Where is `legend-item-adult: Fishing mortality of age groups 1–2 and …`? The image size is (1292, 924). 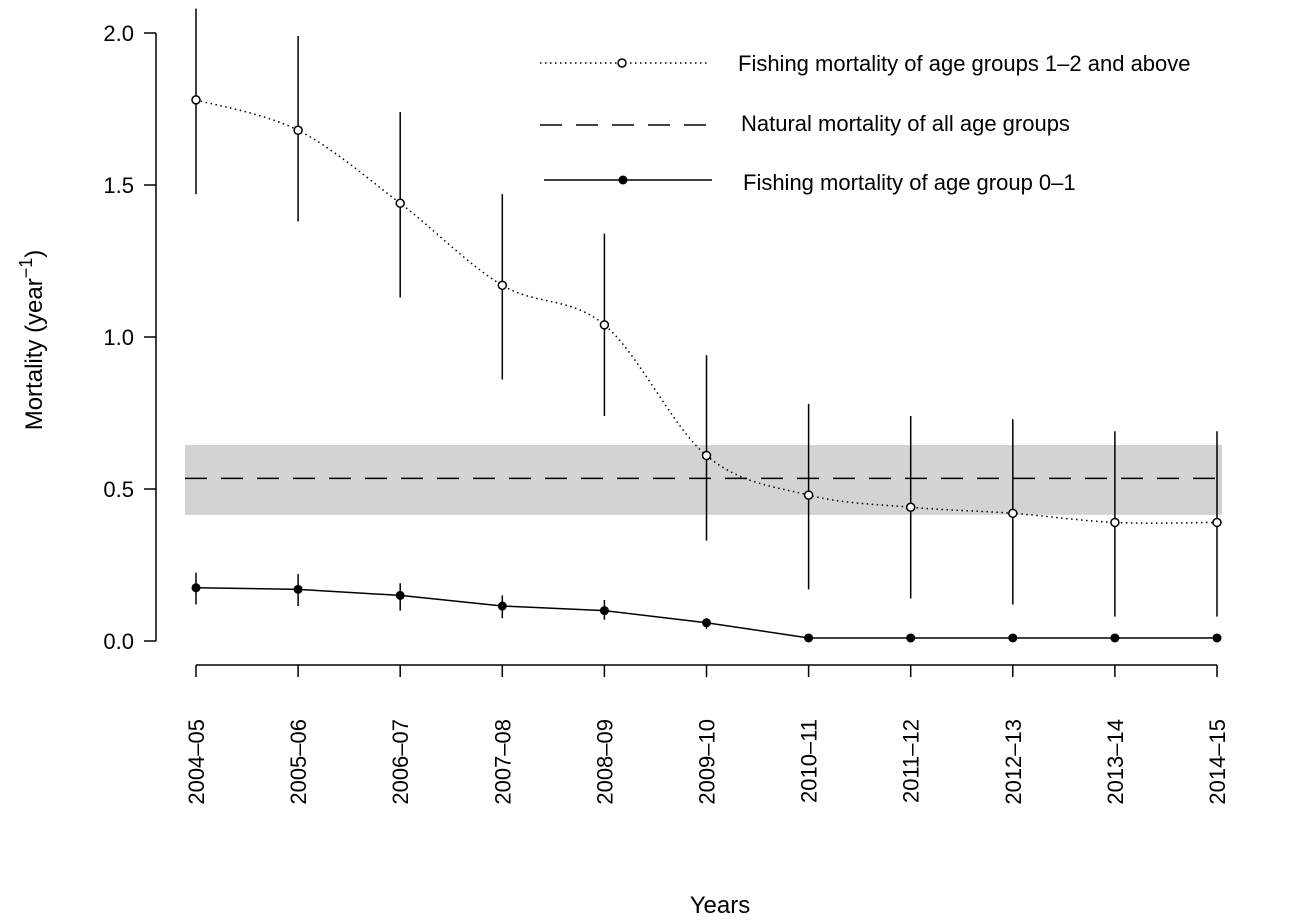 legend-item-adult: Fishing mortality of age groups 1–2 and … is located at coordinates (865, 63).